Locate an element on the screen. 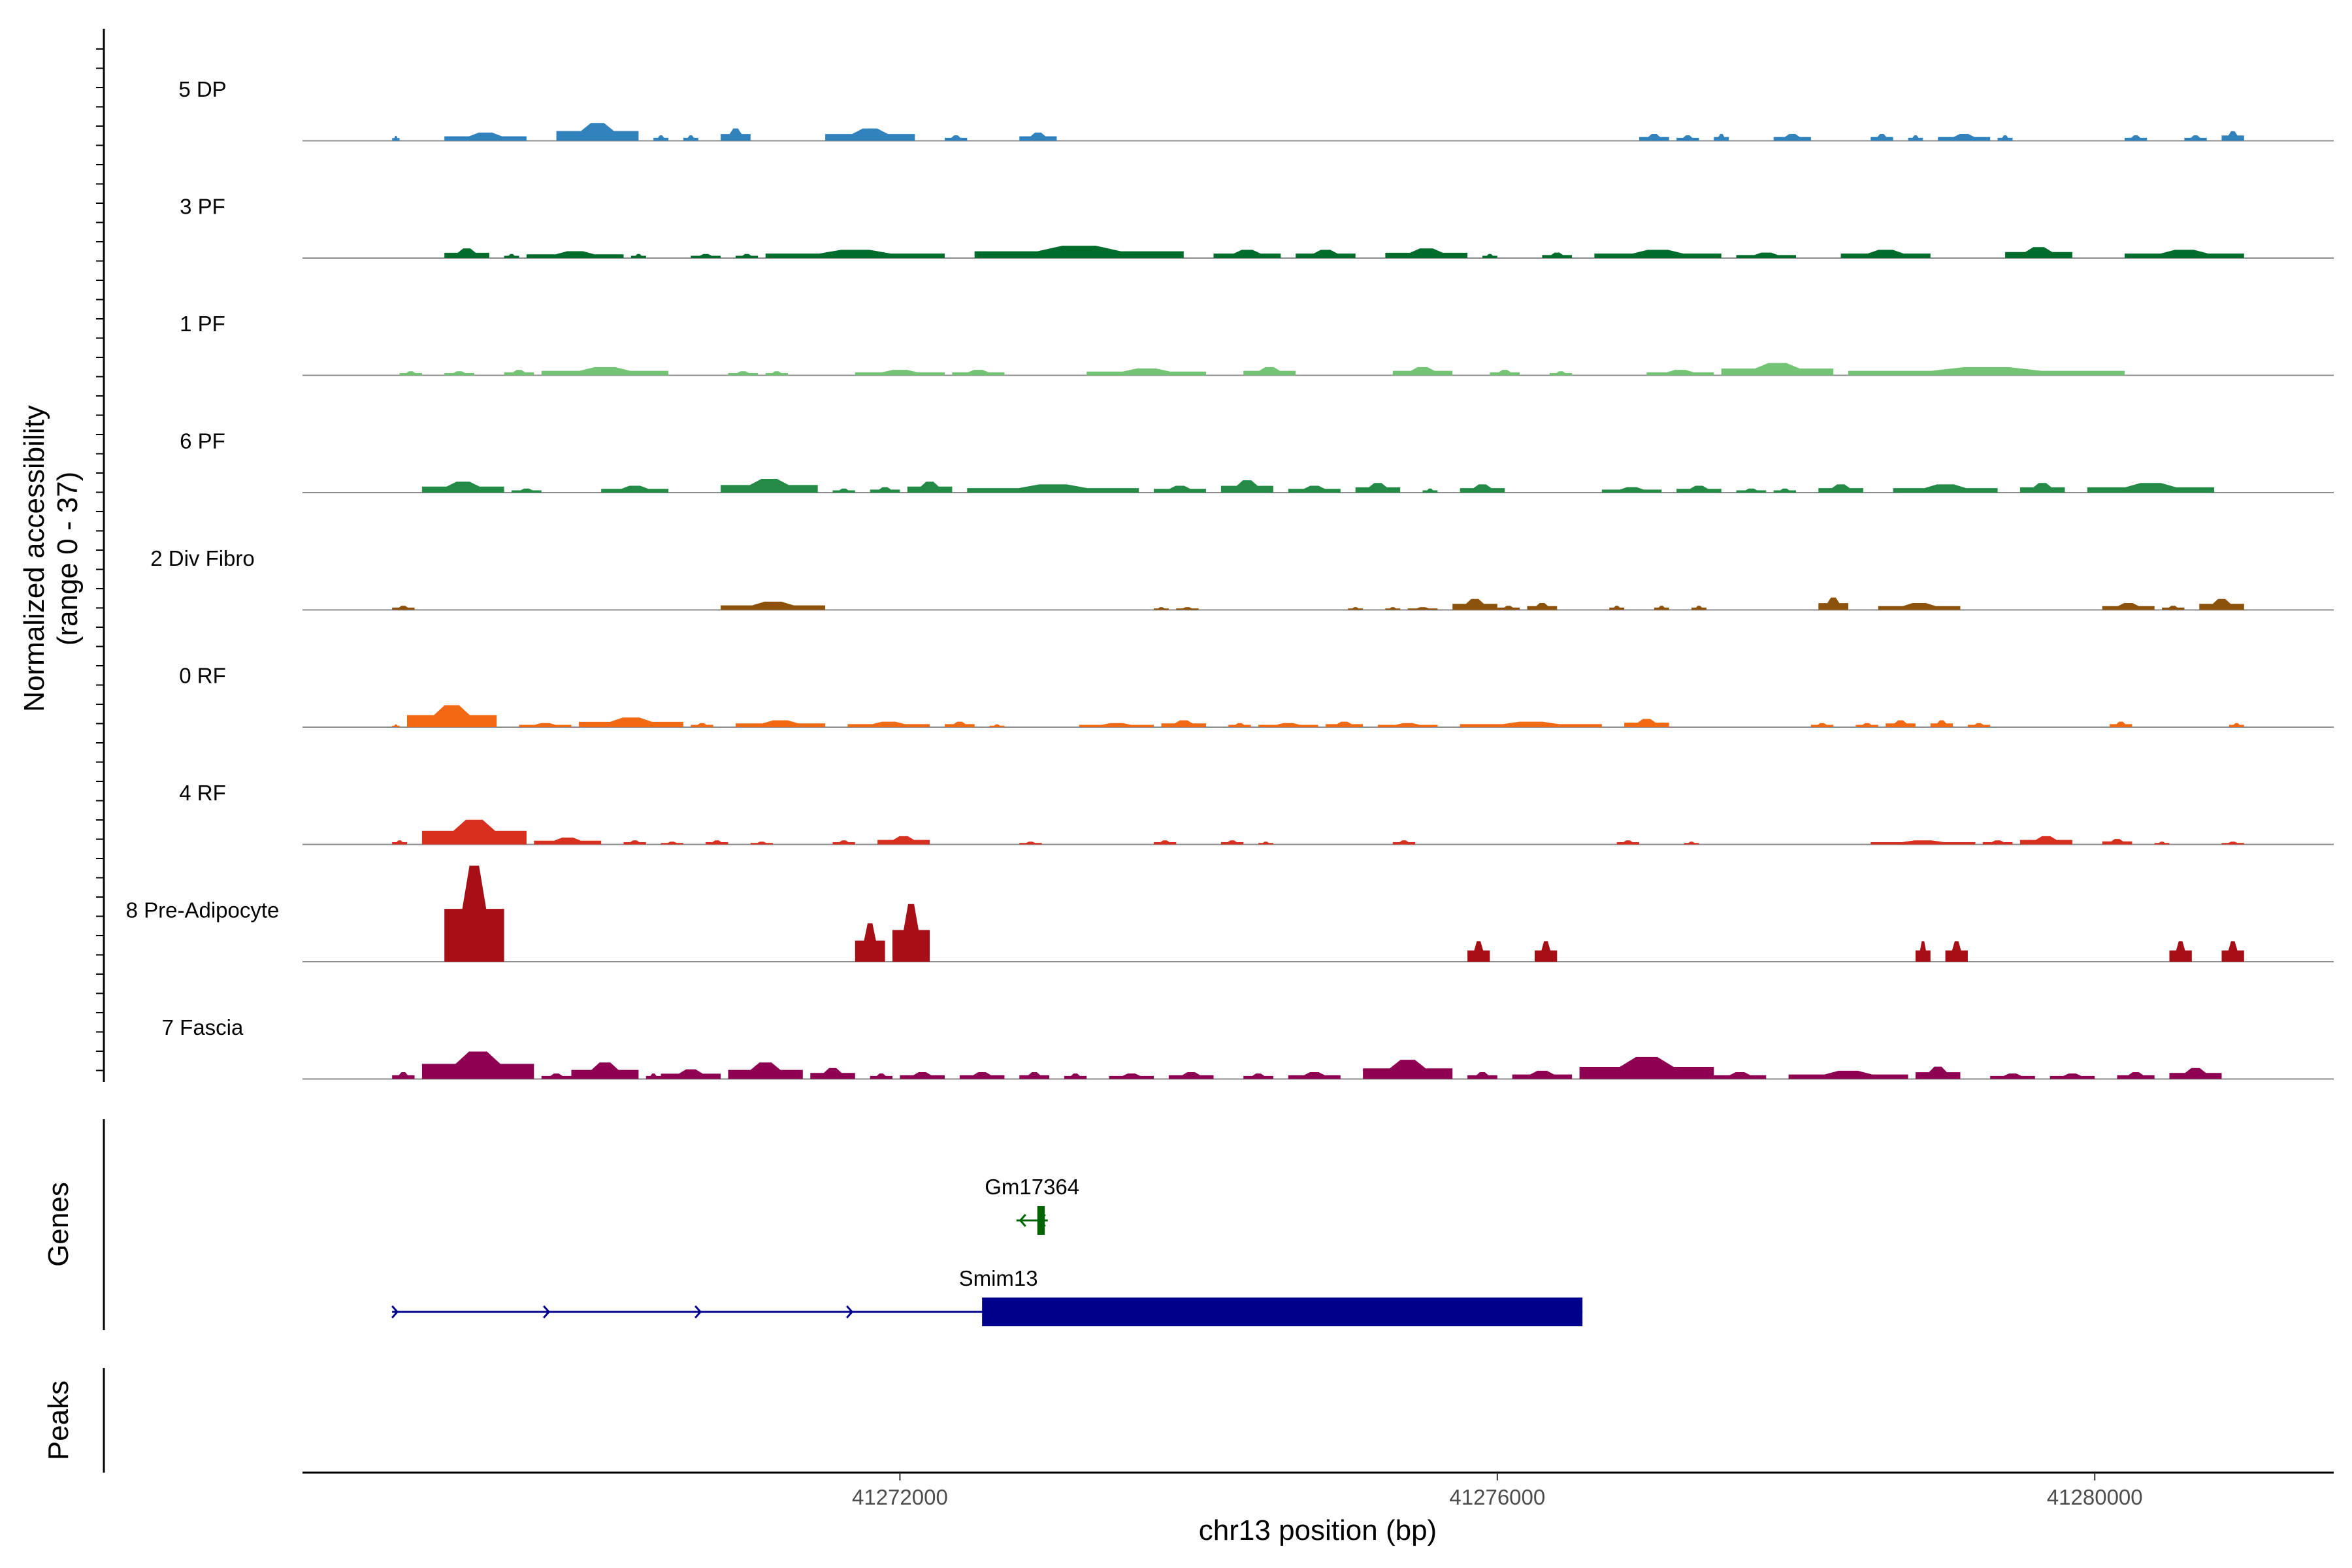 Image resolution: width=2352 pixels, height=1568 pixels. track-label: 7 Fascia is located at coordinates (203, 1027).